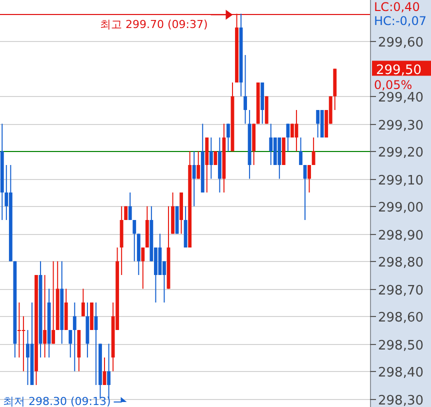  I want to click on y-tick-label: 298,50, so click(401, 346).